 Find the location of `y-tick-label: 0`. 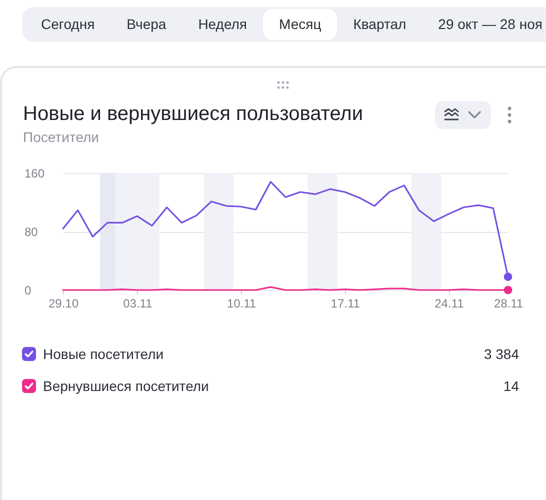

y-tick-label: 0 is located at coordinates (28, 291).